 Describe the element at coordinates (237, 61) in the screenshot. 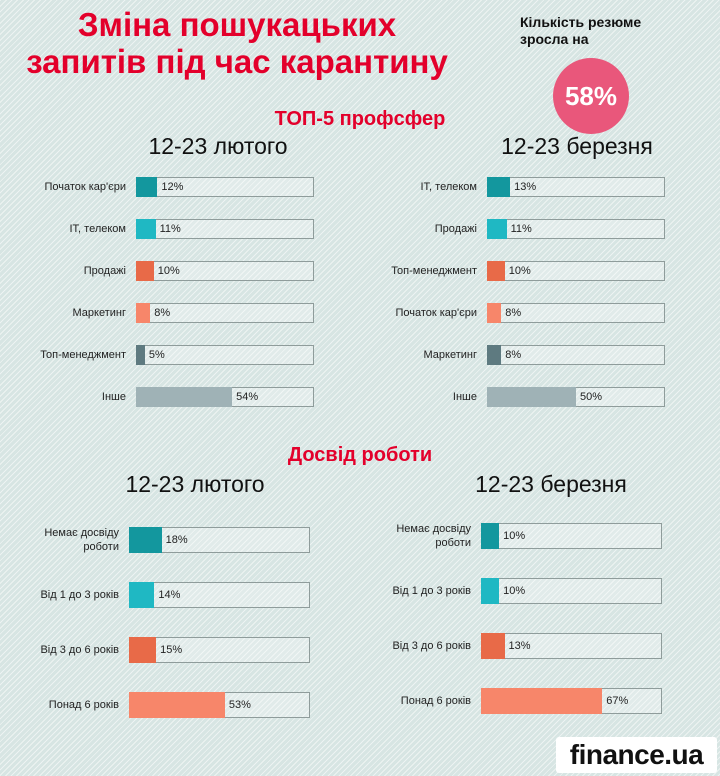

I see `title-line-2: запитів під час карантину` at that location.